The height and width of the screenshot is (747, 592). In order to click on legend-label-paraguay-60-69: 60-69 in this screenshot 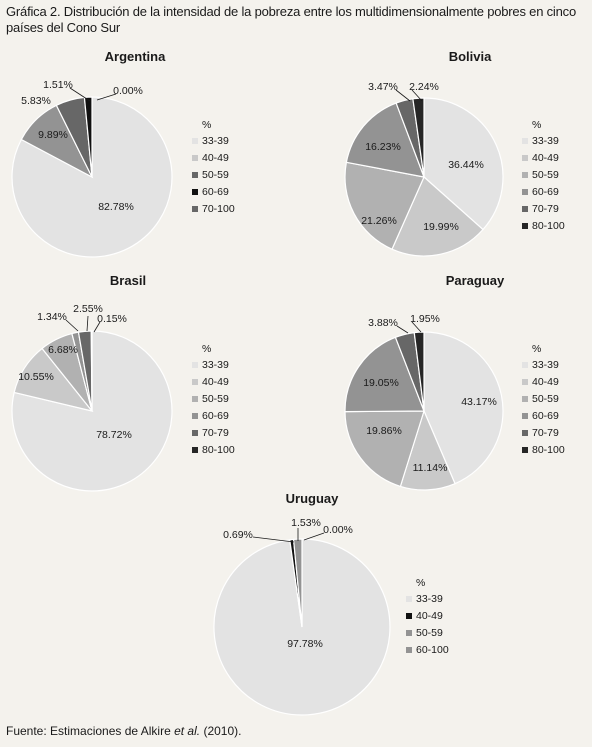, I will do `click(545, 416)`.